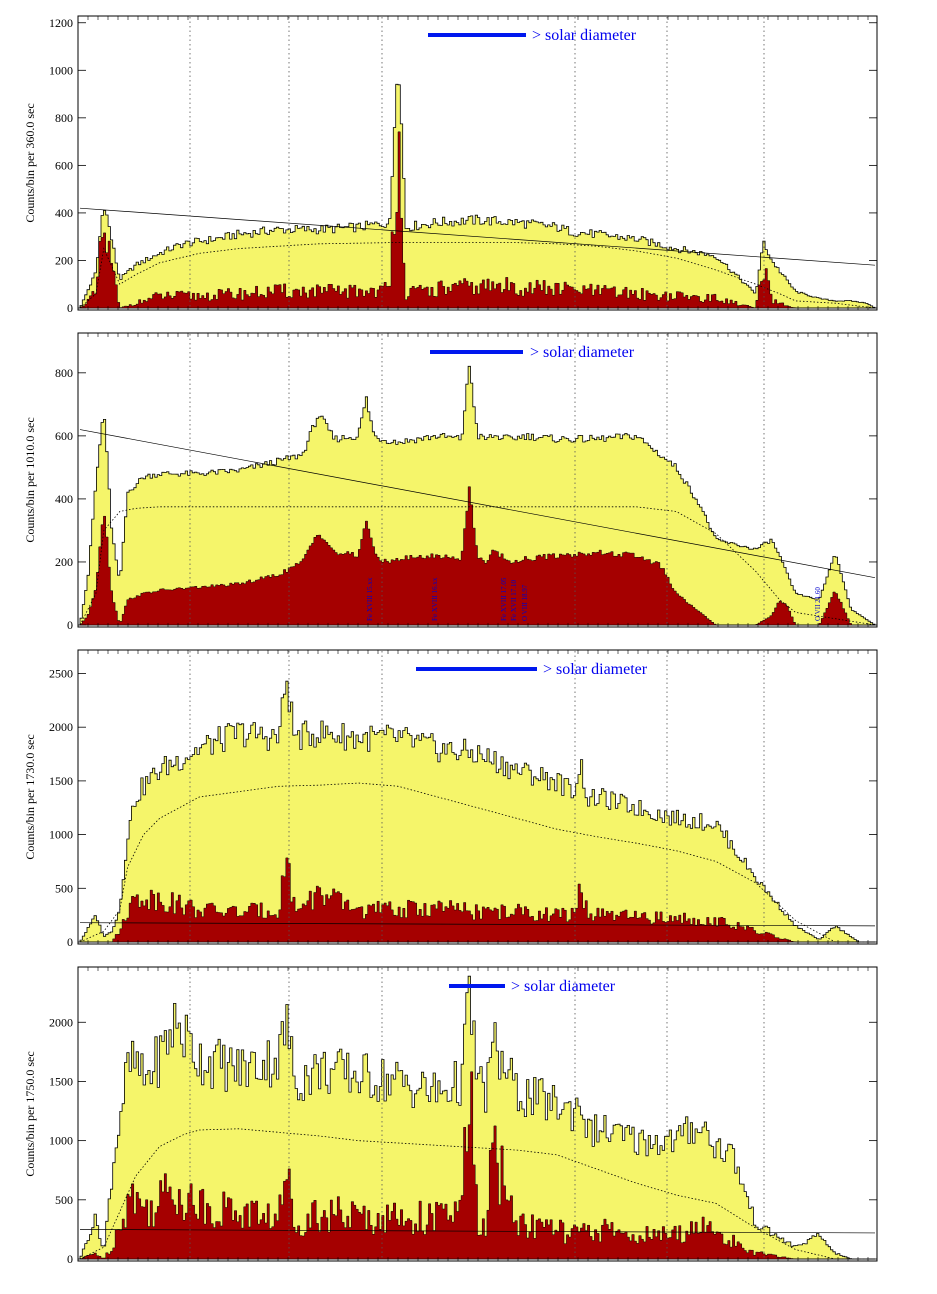 The width and height of the screenshot is (937, 1294). Describe the element at coordinates (514, 600) in the screenshot. I see `line-annotation: Fe XVII 17.10` at that location.